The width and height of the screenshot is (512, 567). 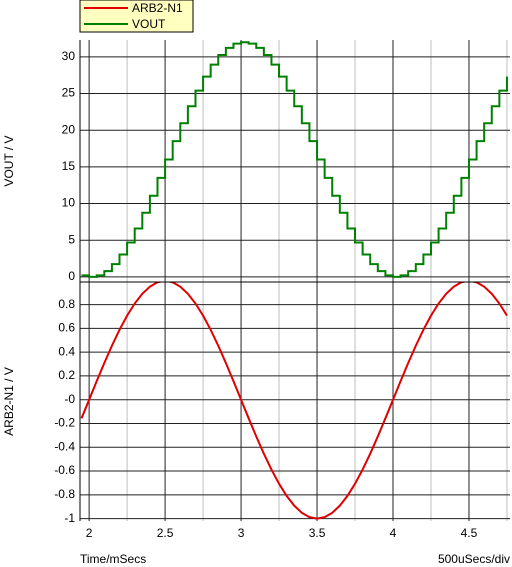 I want to click on x-tick-label: 4.5, so click(x=469, y=533).